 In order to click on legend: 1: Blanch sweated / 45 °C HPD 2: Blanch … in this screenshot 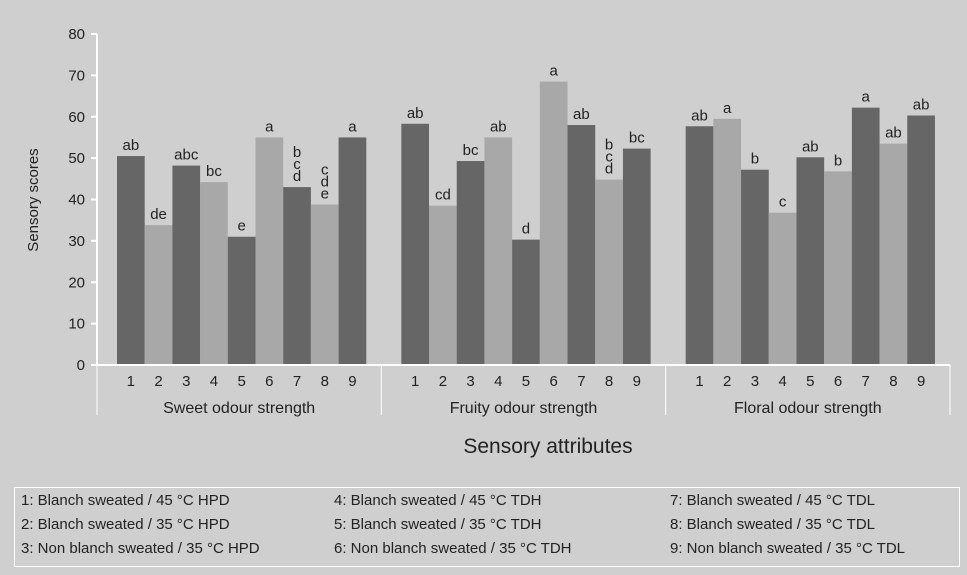, I will do `click(487, 527)`.